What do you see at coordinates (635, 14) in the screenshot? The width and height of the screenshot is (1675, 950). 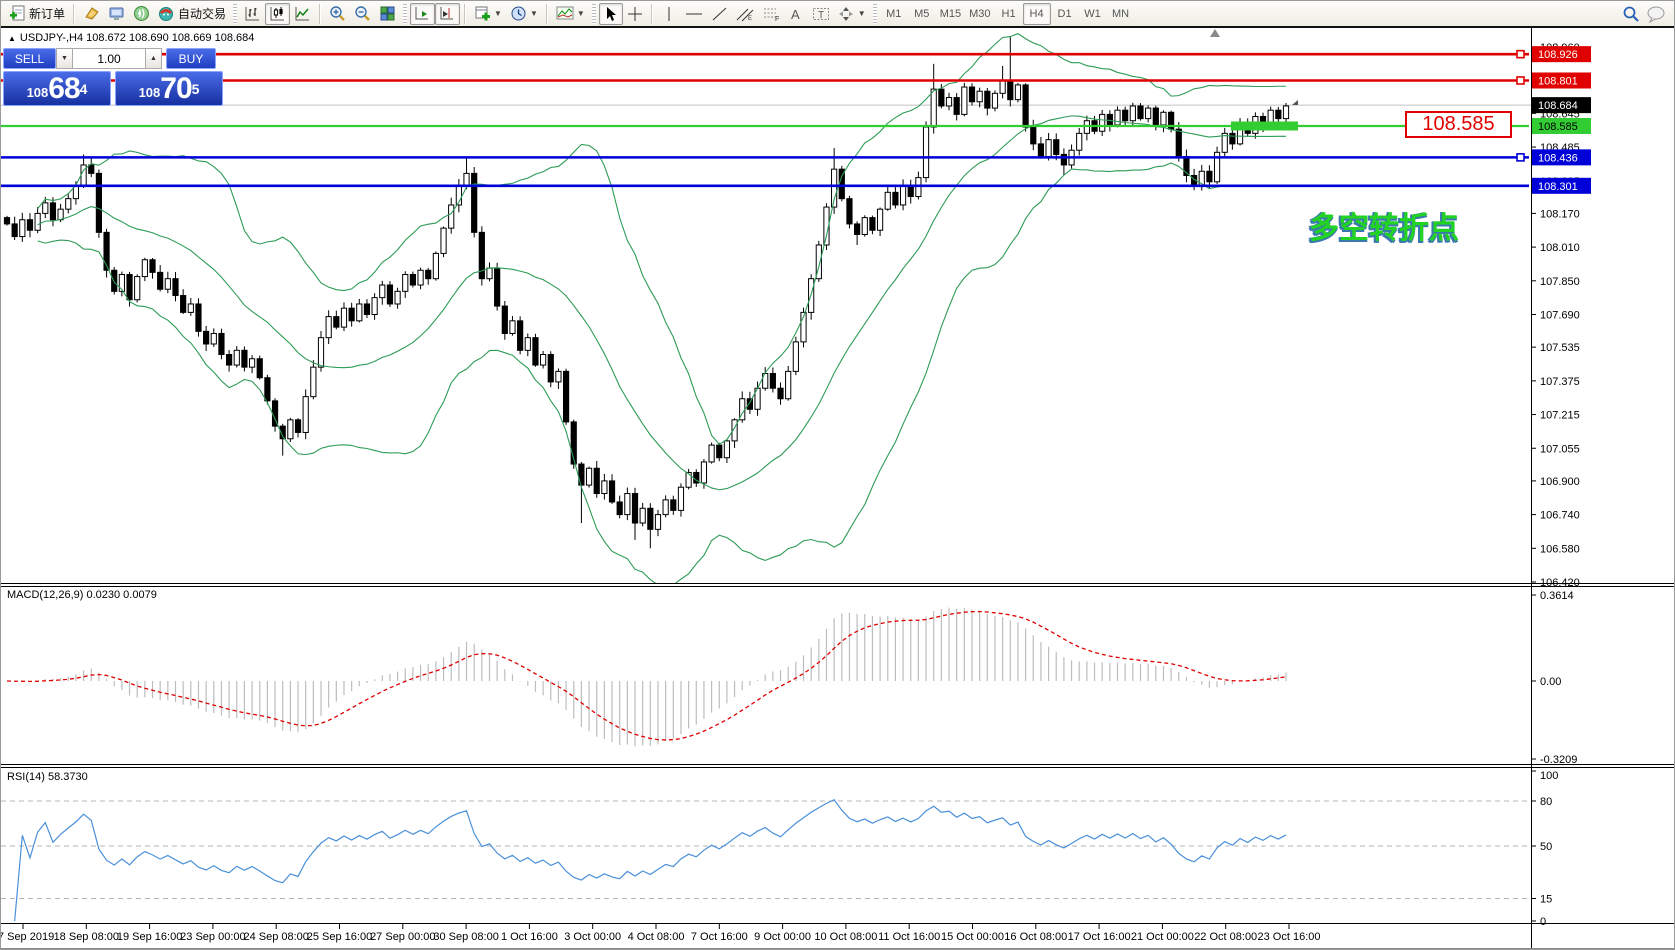 I see `crosshair-button` at bounding box center [635, 14].